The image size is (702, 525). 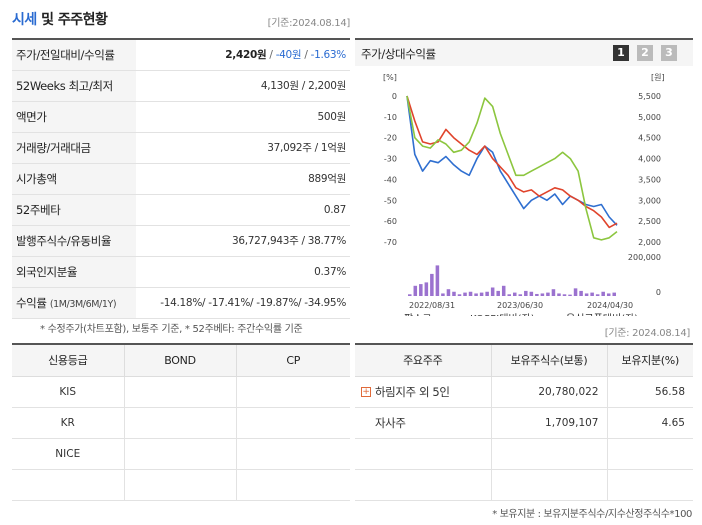 What do you see at coordinates (74, 179) in the screenshot?
I see `info-key: 시가총액` at bounding box center [74, 179].